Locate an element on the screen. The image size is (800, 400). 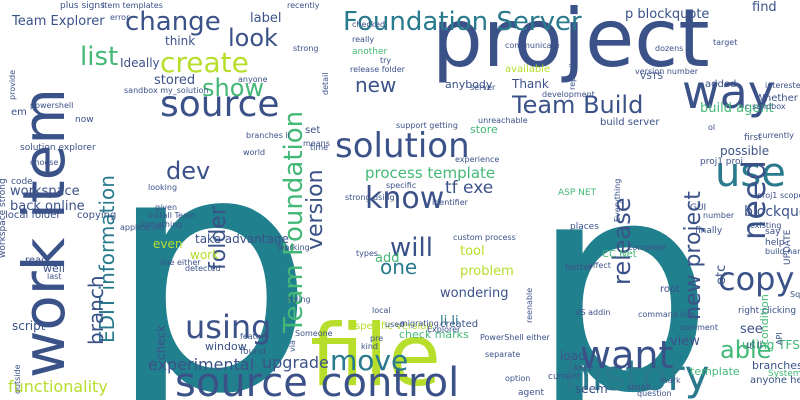
word-communicate-157: communicate is located at coordinates (532, 45).